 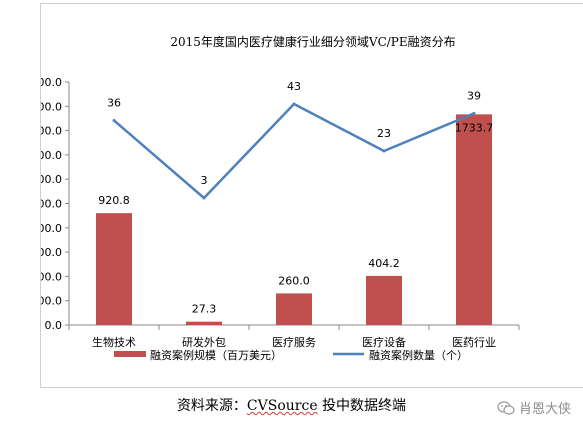 I want to click on source-name: CVSource, so click(x=282, y=406).